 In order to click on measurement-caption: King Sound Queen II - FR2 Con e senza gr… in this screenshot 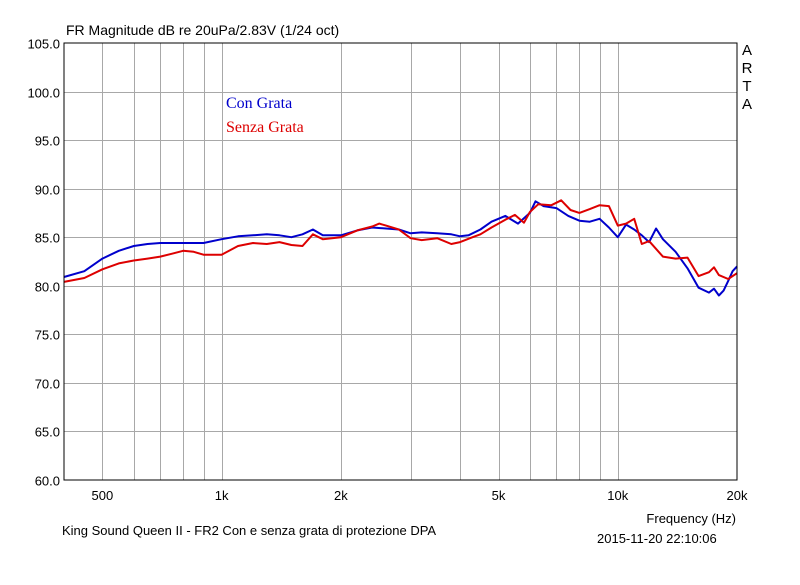, I will do `click(249, 530)`.